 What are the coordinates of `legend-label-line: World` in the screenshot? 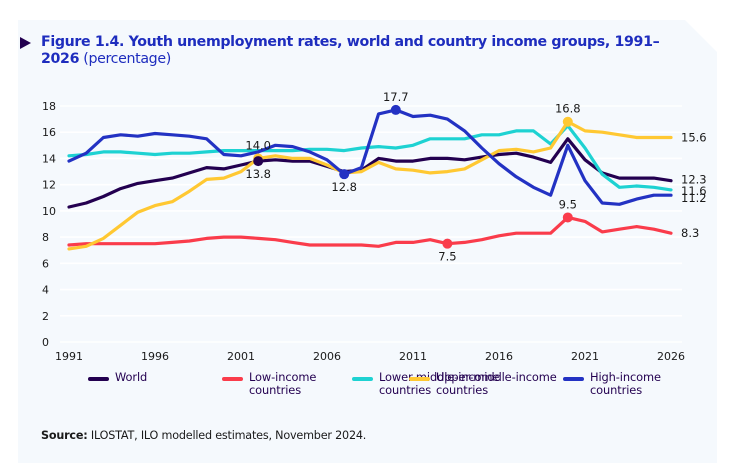 It's located at (131, 377).